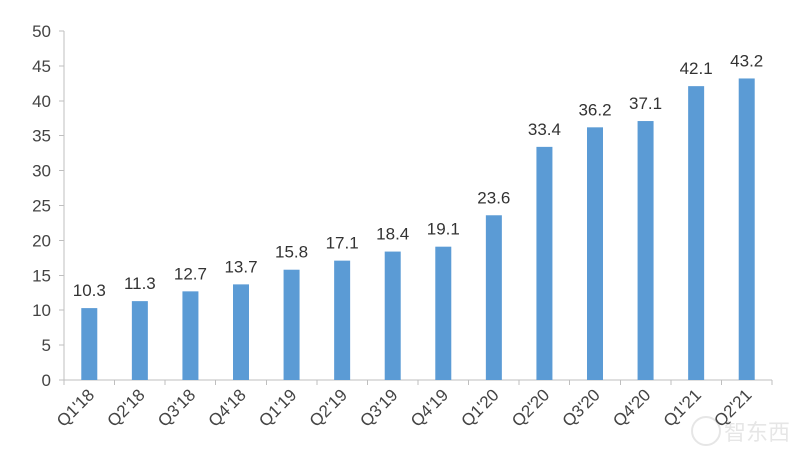  Describe the element at coordinates (696, 68) in the screenshot. I see `data-label: 42.1` at that location.